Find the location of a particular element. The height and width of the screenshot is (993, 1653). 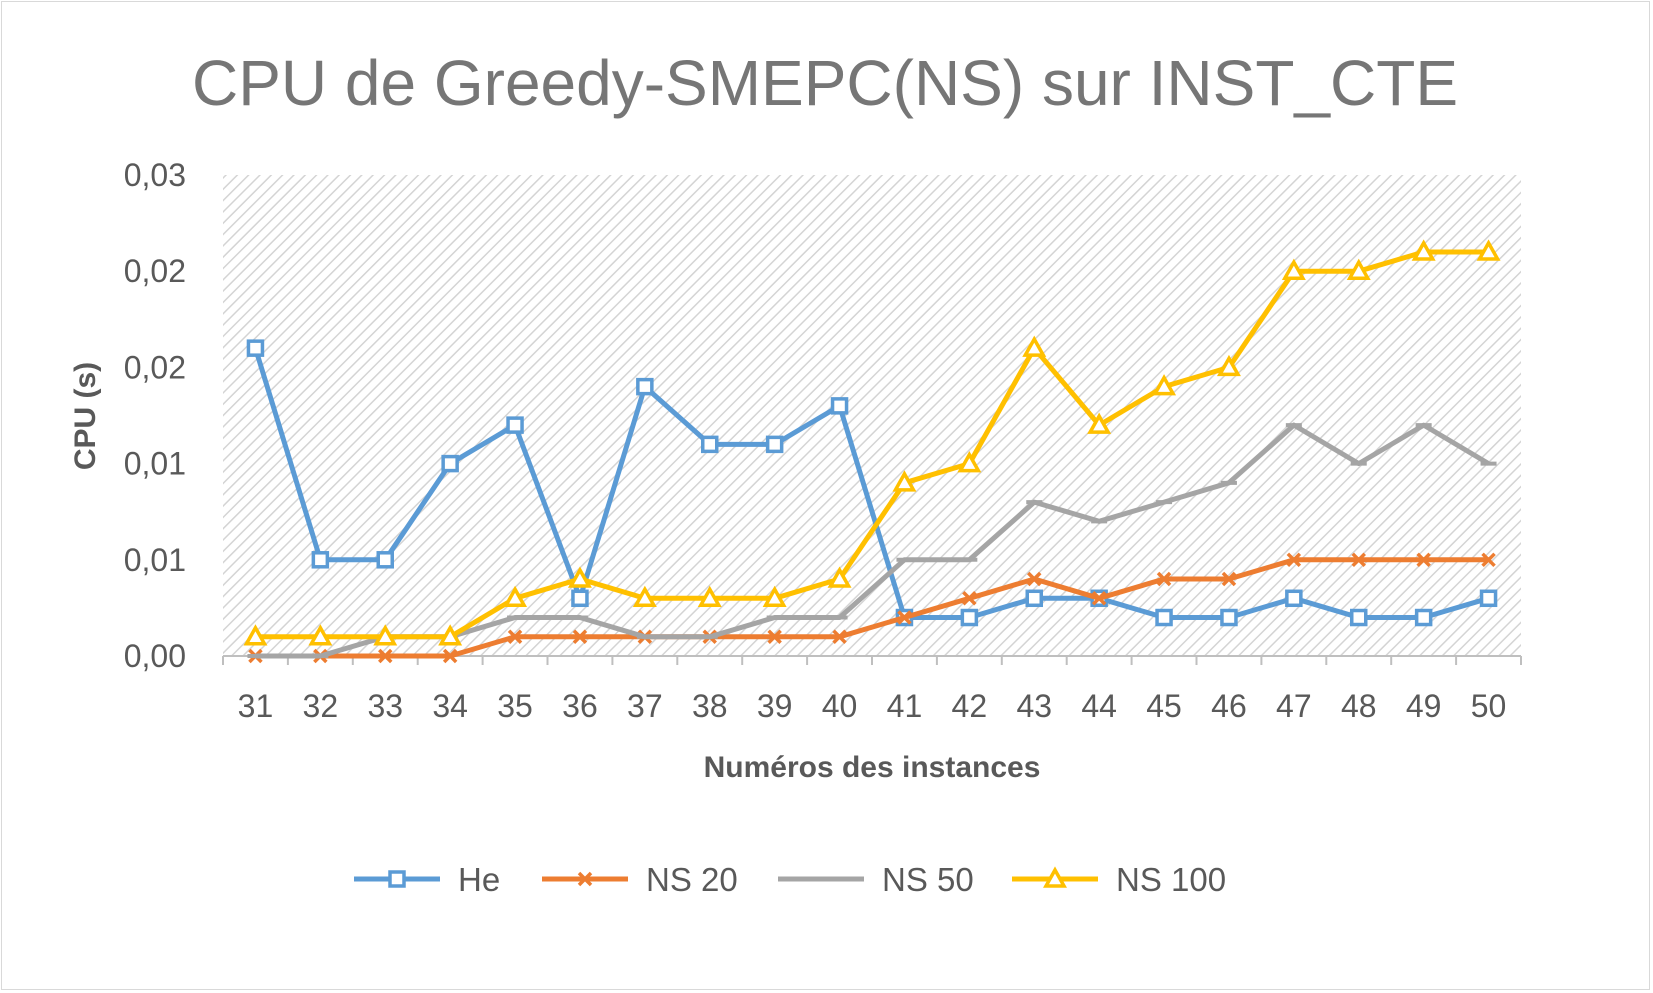

y-tick-label: 0,03 is located at coordinates (155, 175).